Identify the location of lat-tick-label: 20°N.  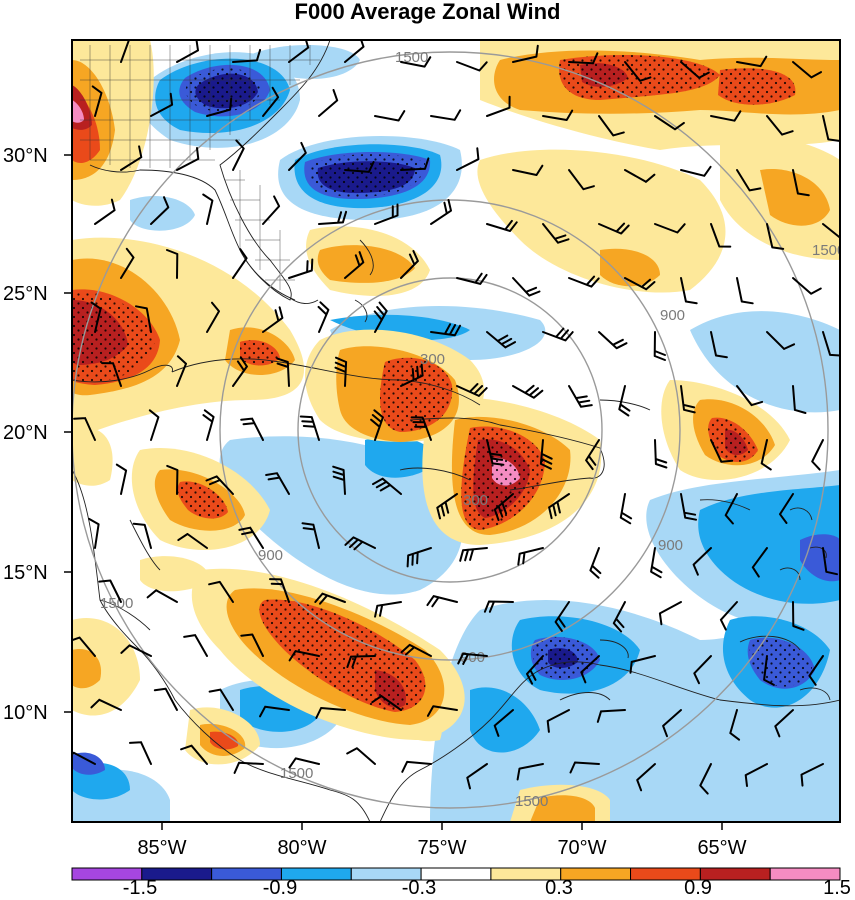
(25, 433).